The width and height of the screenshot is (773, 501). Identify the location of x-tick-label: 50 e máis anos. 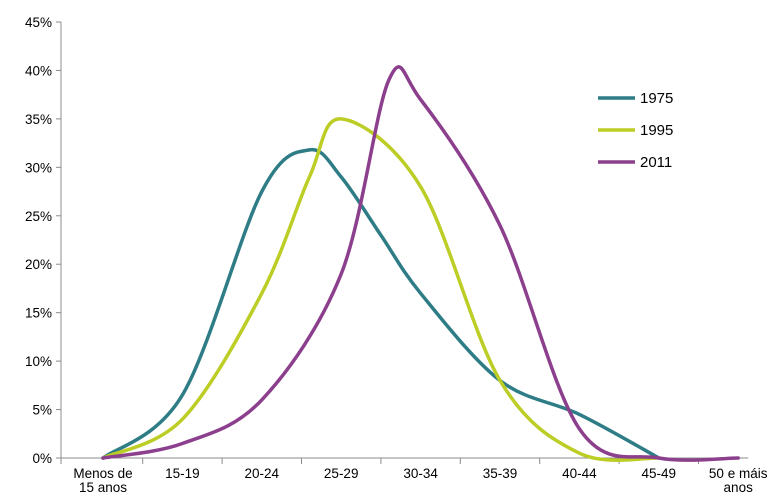
(738, 480).